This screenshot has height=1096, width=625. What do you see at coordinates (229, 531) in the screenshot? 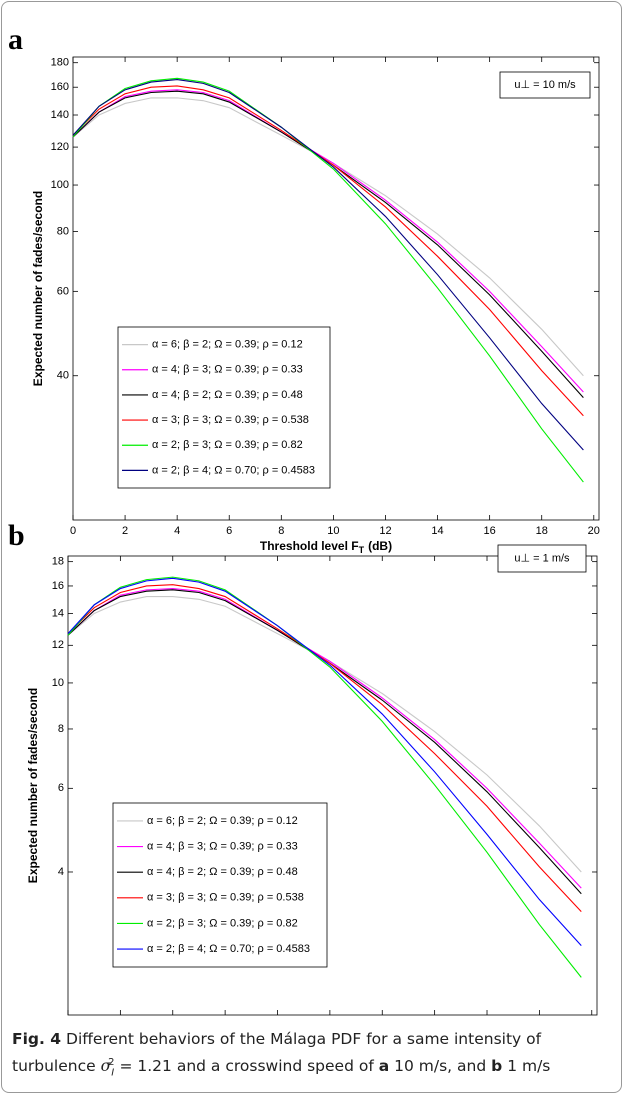
I see `x-tick-label: 6` at bounding box center [229, 531].